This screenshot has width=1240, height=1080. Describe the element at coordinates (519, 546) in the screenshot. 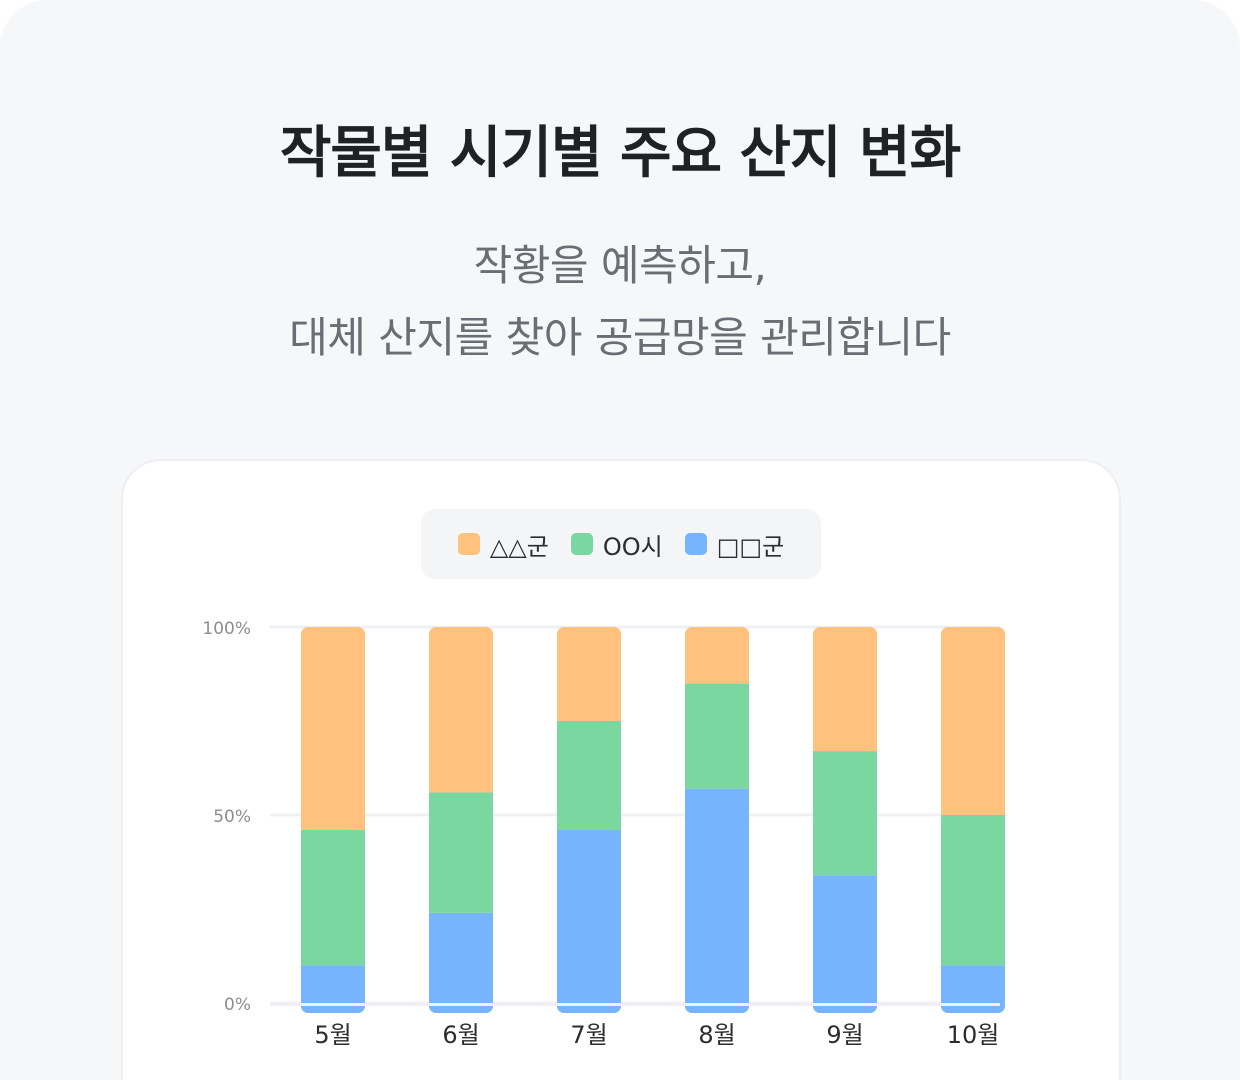

I see `legend-label-1: △△군` at that location.